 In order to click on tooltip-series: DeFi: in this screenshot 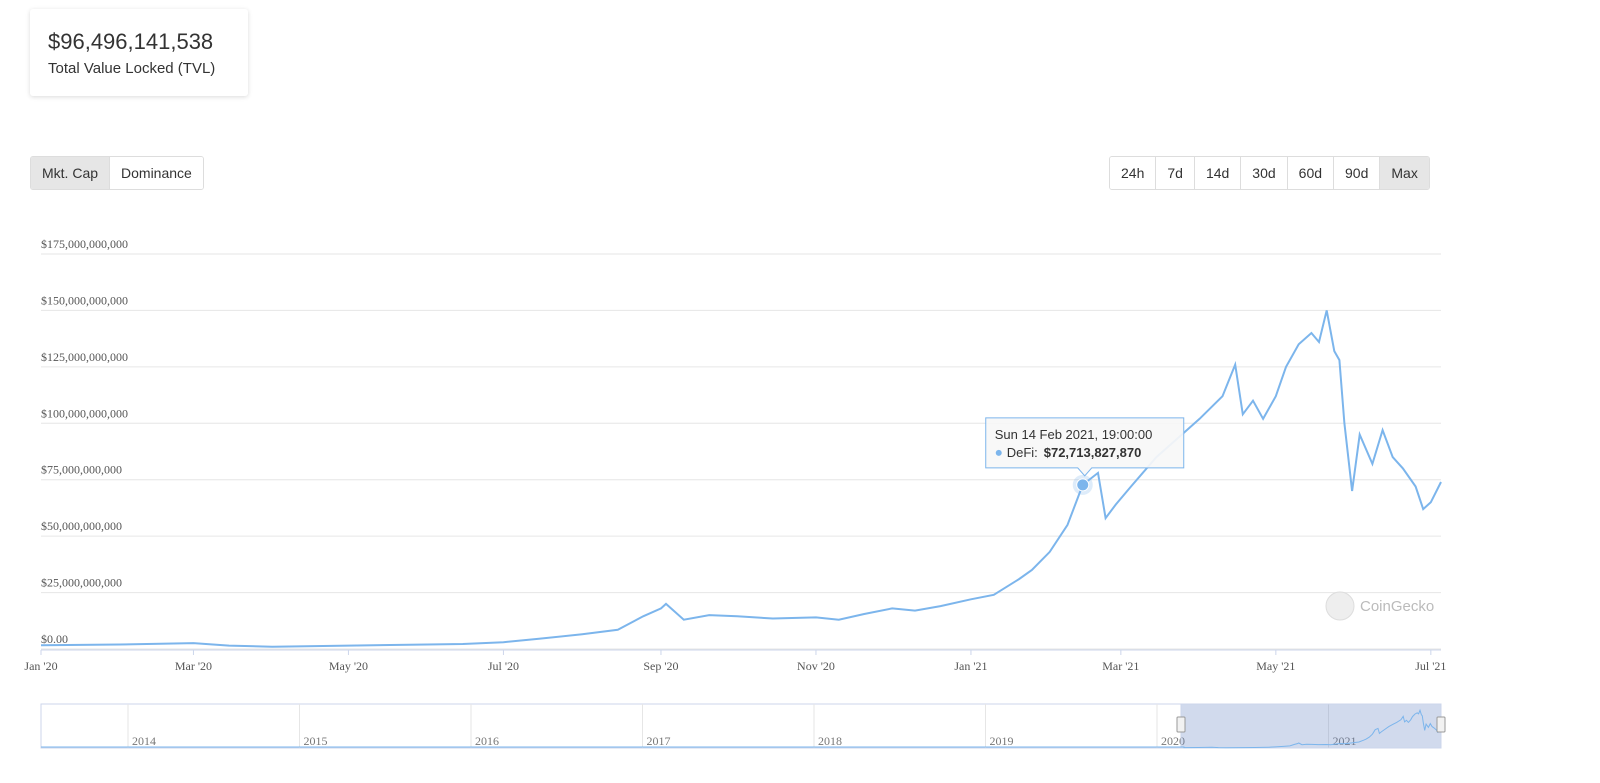, I will do `click(1022, 452)`.